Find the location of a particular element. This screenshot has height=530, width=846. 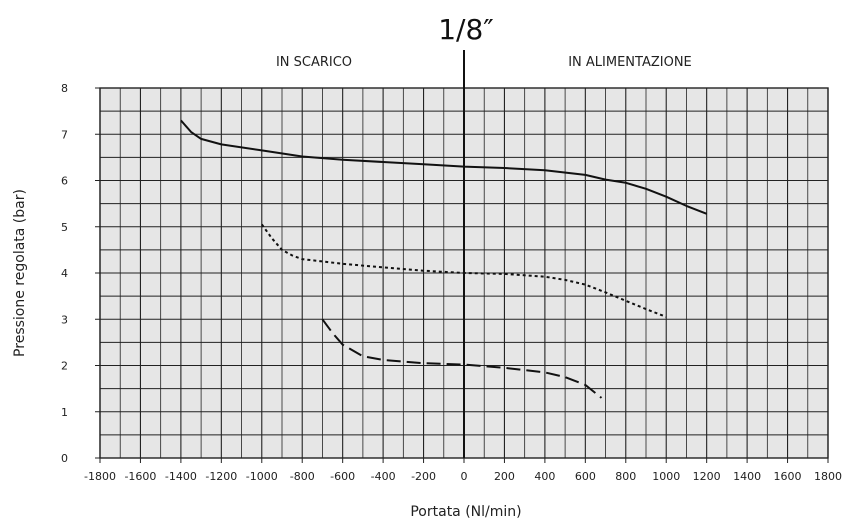

y-axis-label: Pressione regolata (bar) is located at coordinates (20, 273).